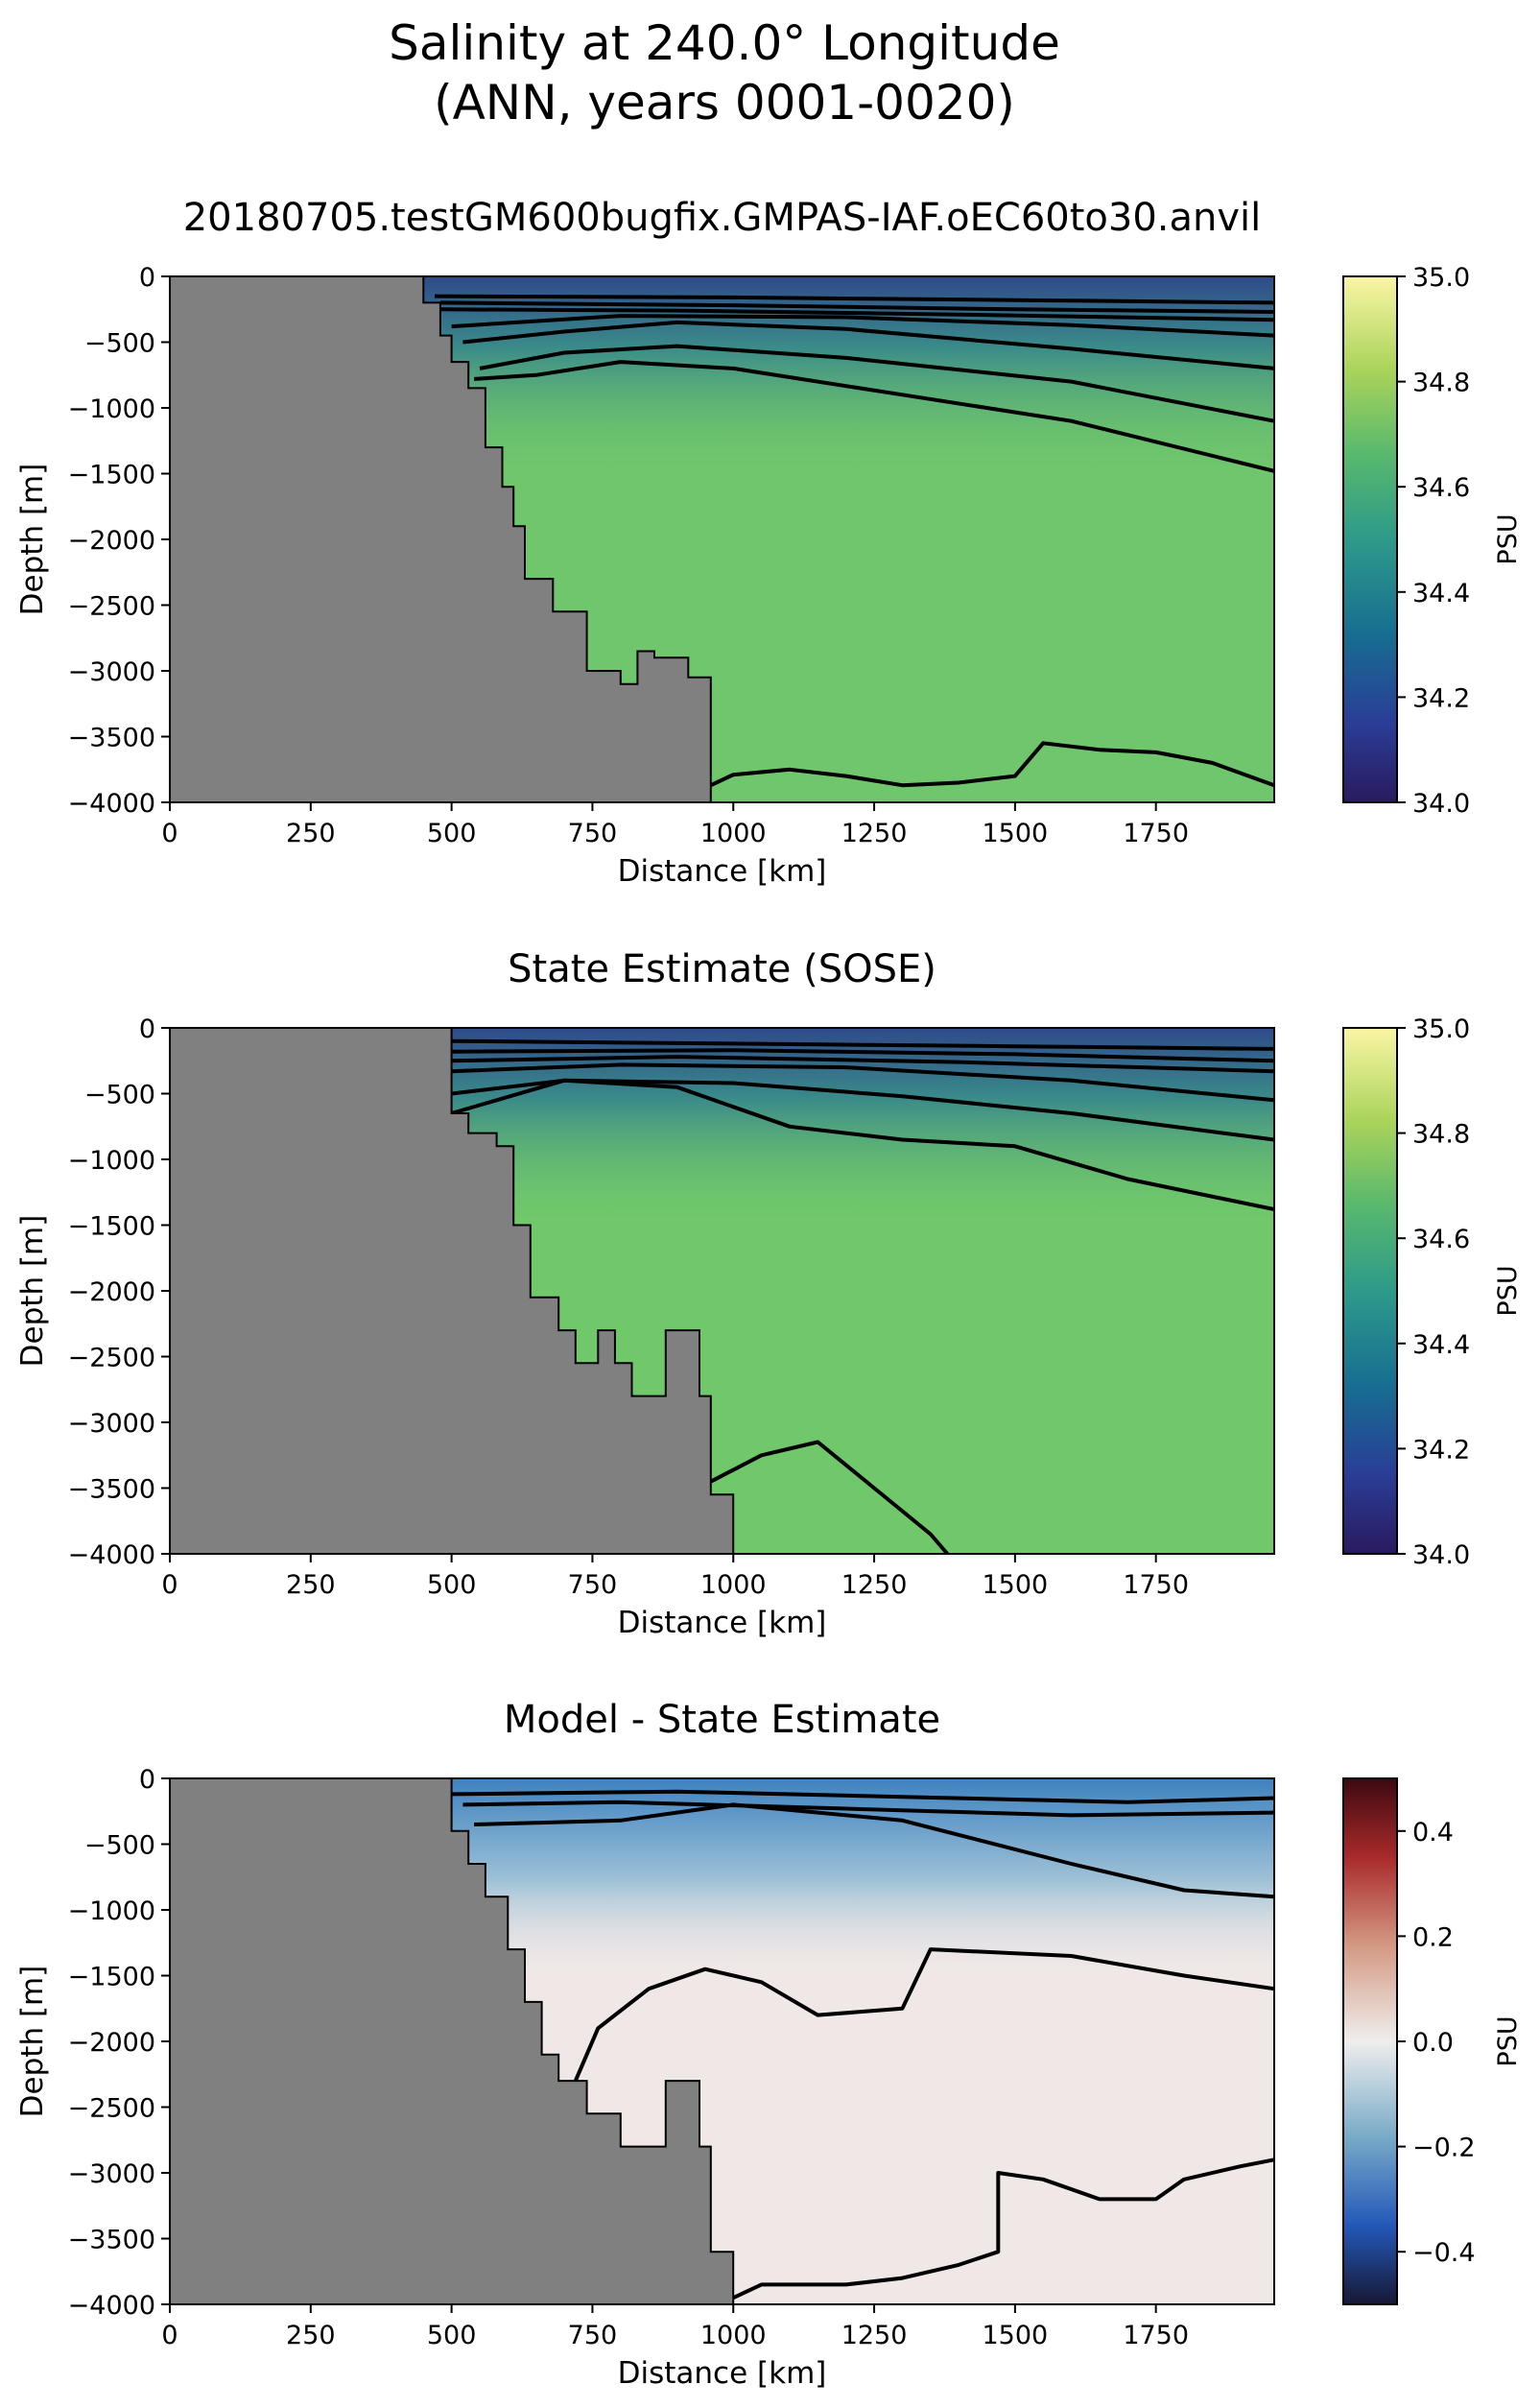 This screenshot has height=2408, width=1540. Describe the element at coordinates (1444, 2253) in the screenshot. I see `colorbar-tick-label: −0.4` at that location.